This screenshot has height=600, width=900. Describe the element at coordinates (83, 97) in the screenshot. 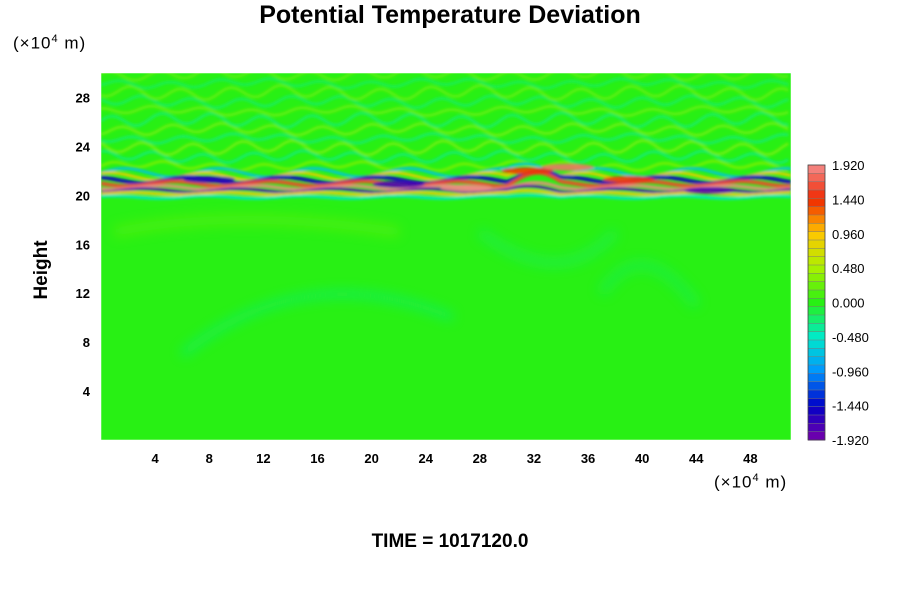

I see `y-tick-label: 28` at that location.